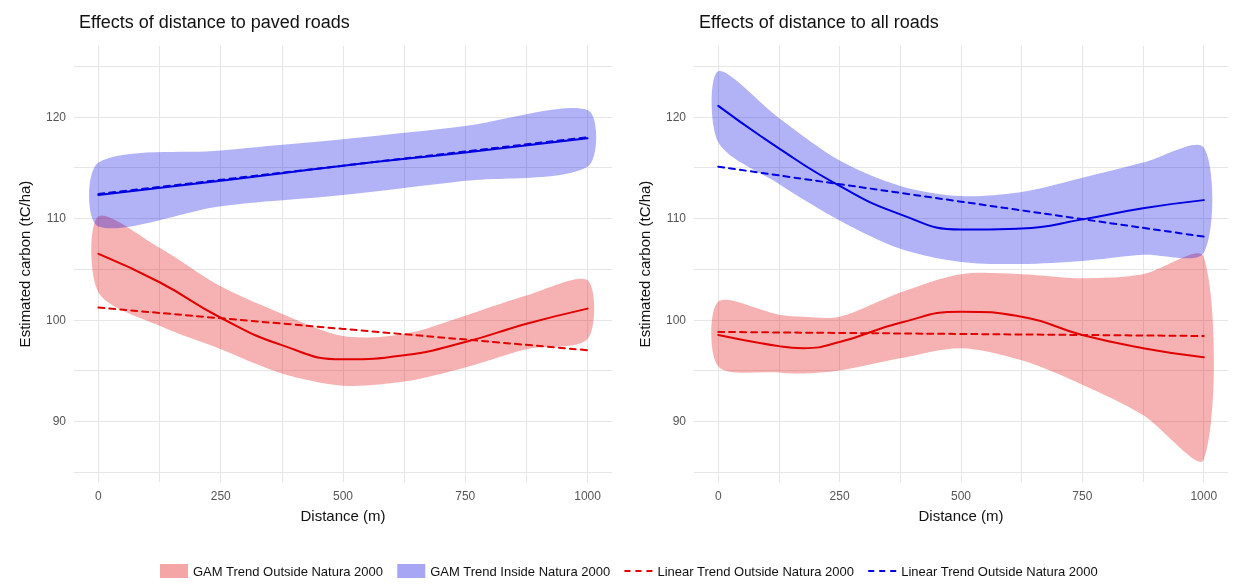  I want to click on legend-label: GAM Trend Outside Natura 2000, so click(288, 571).